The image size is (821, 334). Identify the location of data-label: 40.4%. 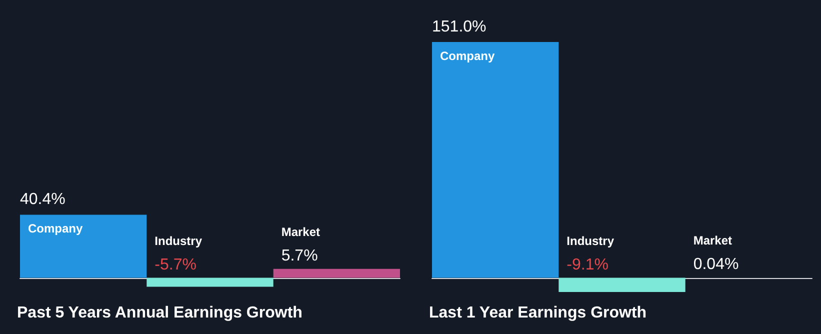
(43, 199).